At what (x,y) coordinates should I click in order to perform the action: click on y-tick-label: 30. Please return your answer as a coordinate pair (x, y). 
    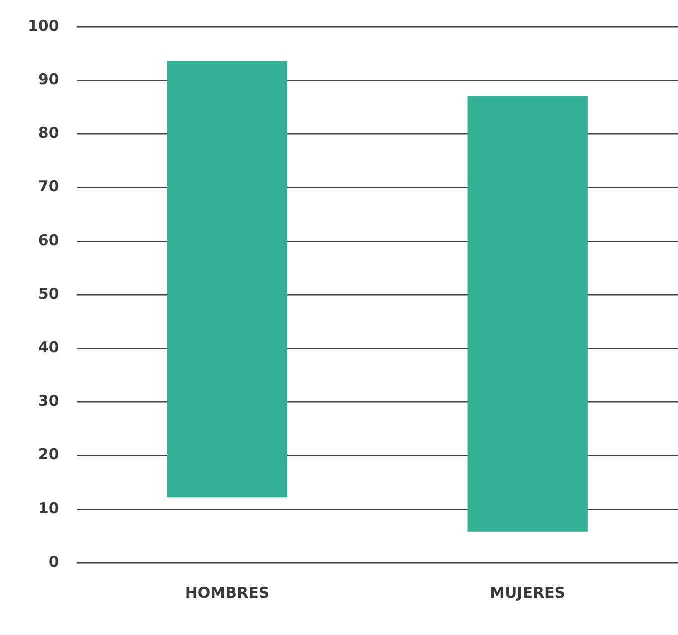
    Looking at the image, I should click on (49, 401).